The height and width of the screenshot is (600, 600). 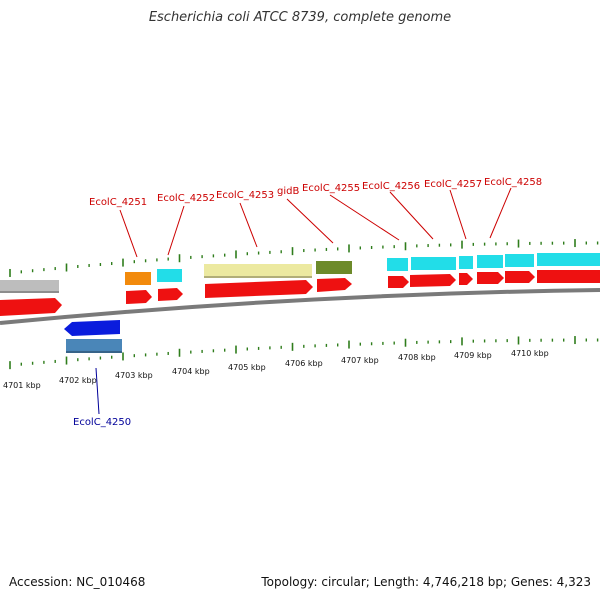 I want to click on gene-label: EcolC_4252, so click(x=186, y=198).